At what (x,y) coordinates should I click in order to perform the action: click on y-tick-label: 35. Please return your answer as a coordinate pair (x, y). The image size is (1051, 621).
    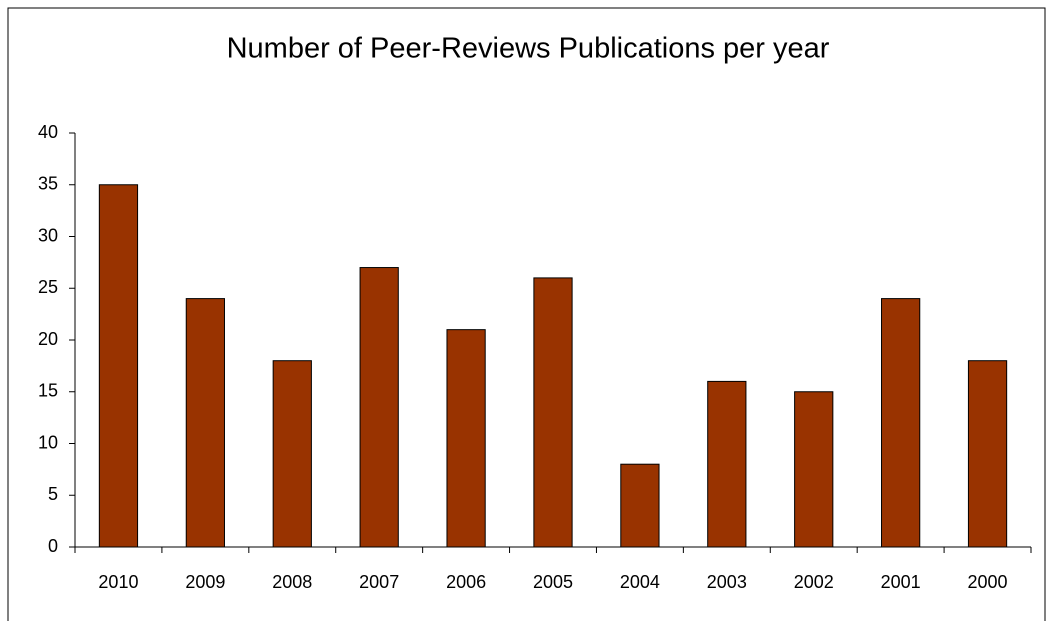
    Looking at the image, I should click on (48, 184).